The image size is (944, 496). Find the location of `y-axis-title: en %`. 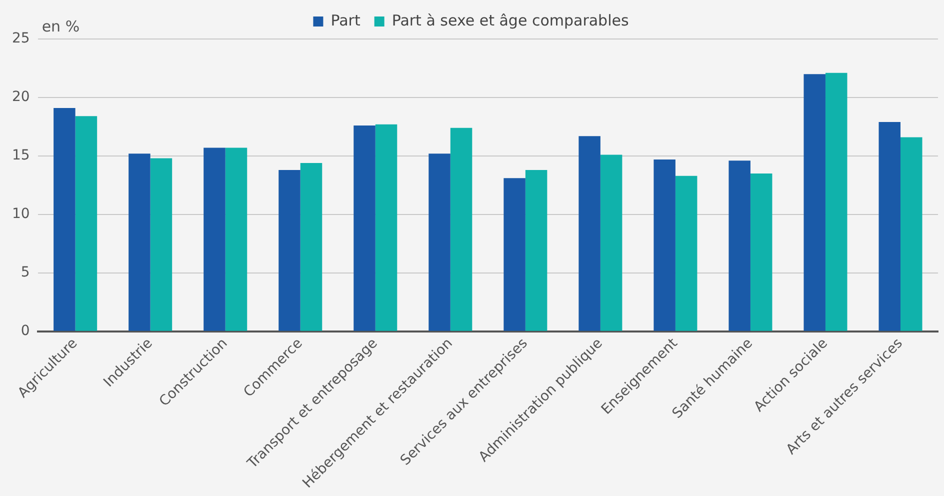

y-axis-title: en % is located at coordinates (61, 26).